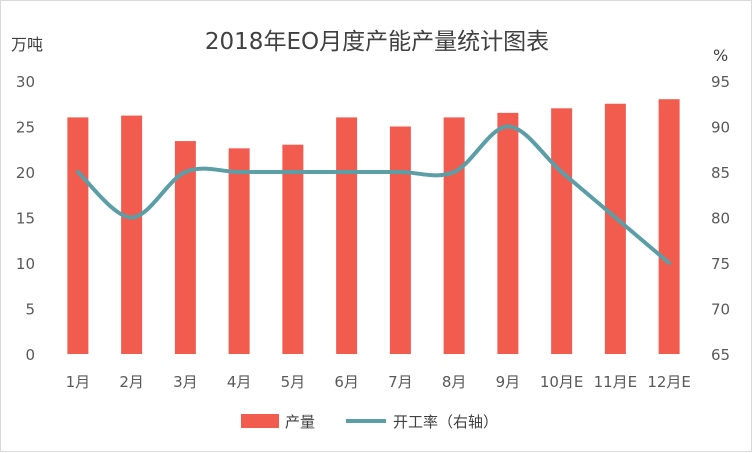  Describe the element at coordinates (720, 310) in the screenshot. I see `right-tick-label: 70` at that location.